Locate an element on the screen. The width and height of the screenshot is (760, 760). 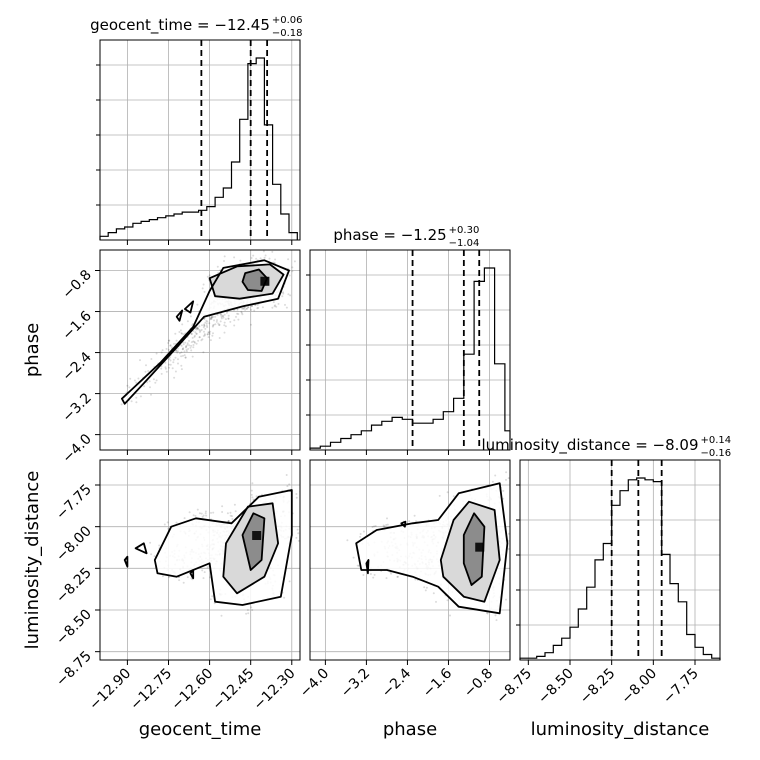
contour-inner is located at coordinates (255, 280).